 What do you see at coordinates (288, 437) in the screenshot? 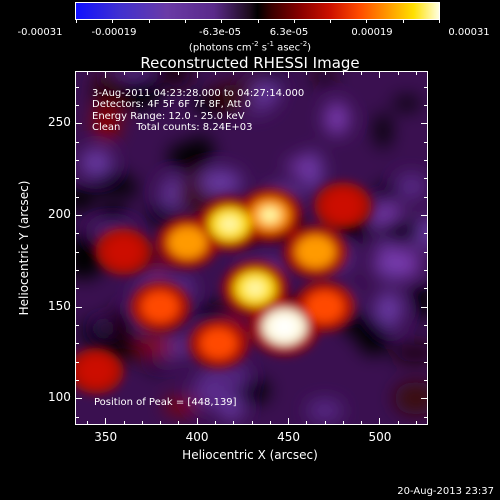
I see `x-tick-label: 450` at bounding box center [288, 437].